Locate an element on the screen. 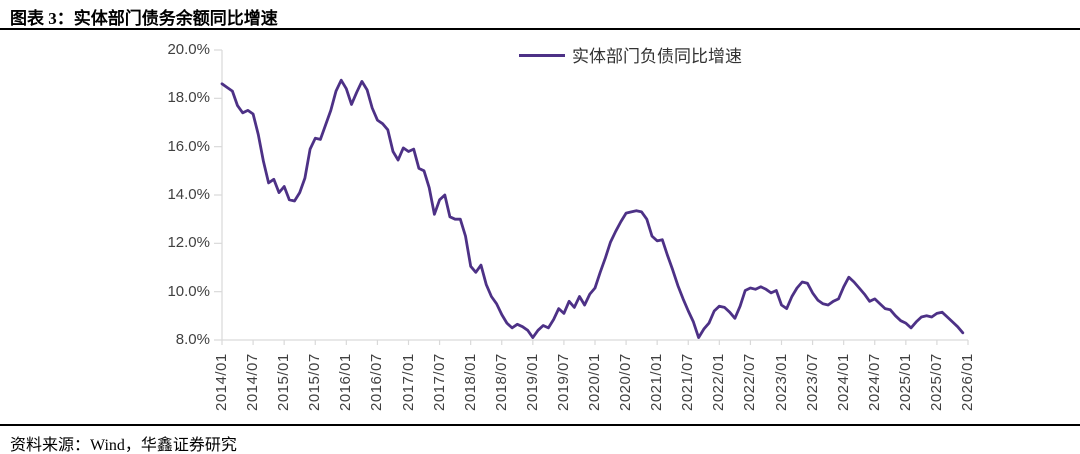 This screenshot has width=1080, height=454. x-axis-label: 2021/01 is located at coordinates (657, 382).